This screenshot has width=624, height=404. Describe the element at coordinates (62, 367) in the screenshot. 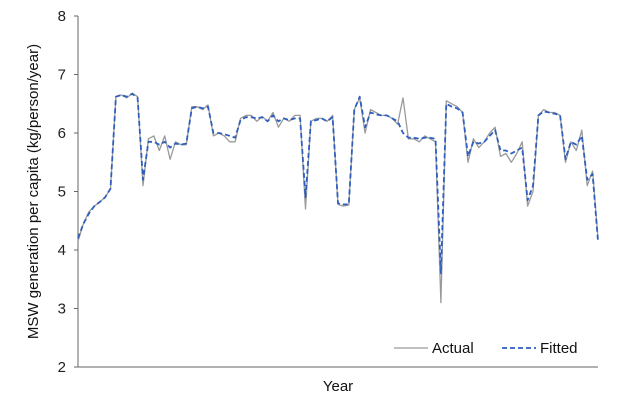

I see `y-tick-label: 2` at that location.